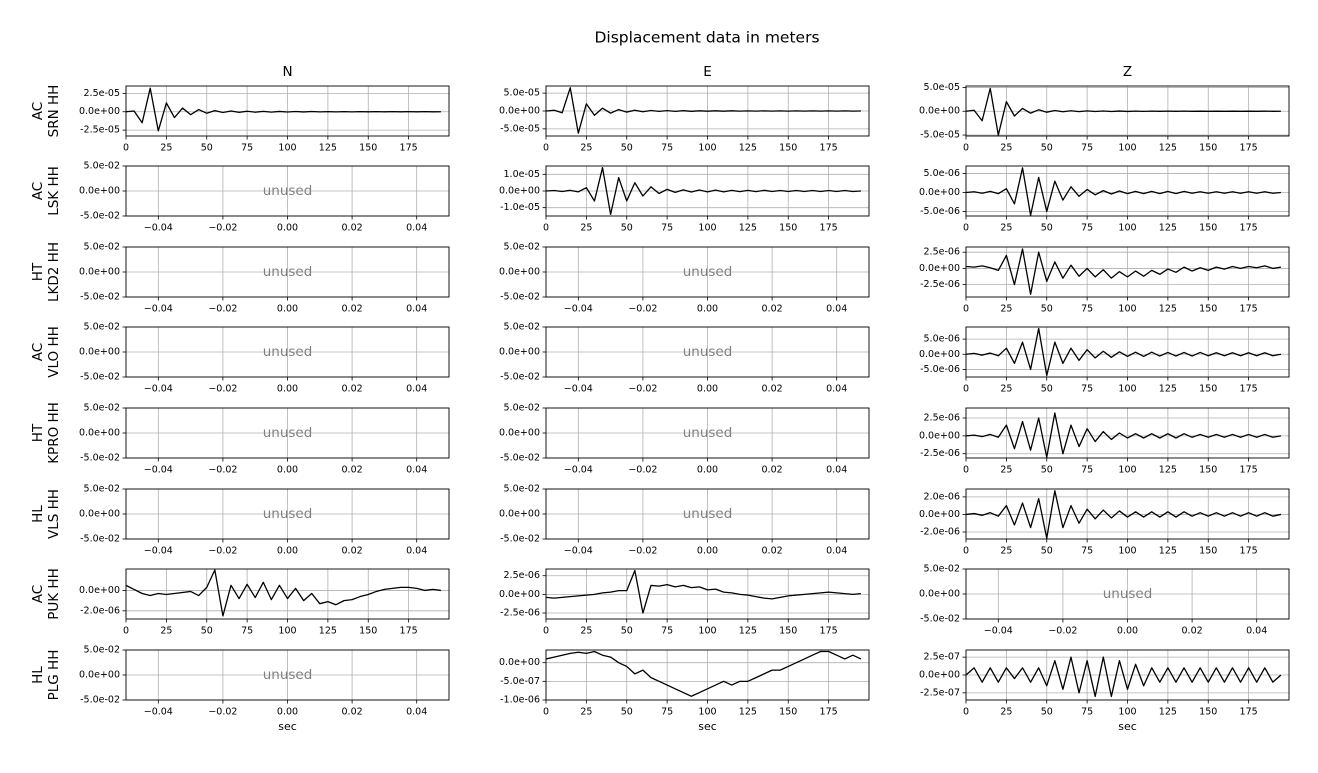 This screenshot has width=1318, height=773. Describe the element at coordinates (522, 174) in the screenshot. I see `y-tick-label: 1.0e-05` at that location.